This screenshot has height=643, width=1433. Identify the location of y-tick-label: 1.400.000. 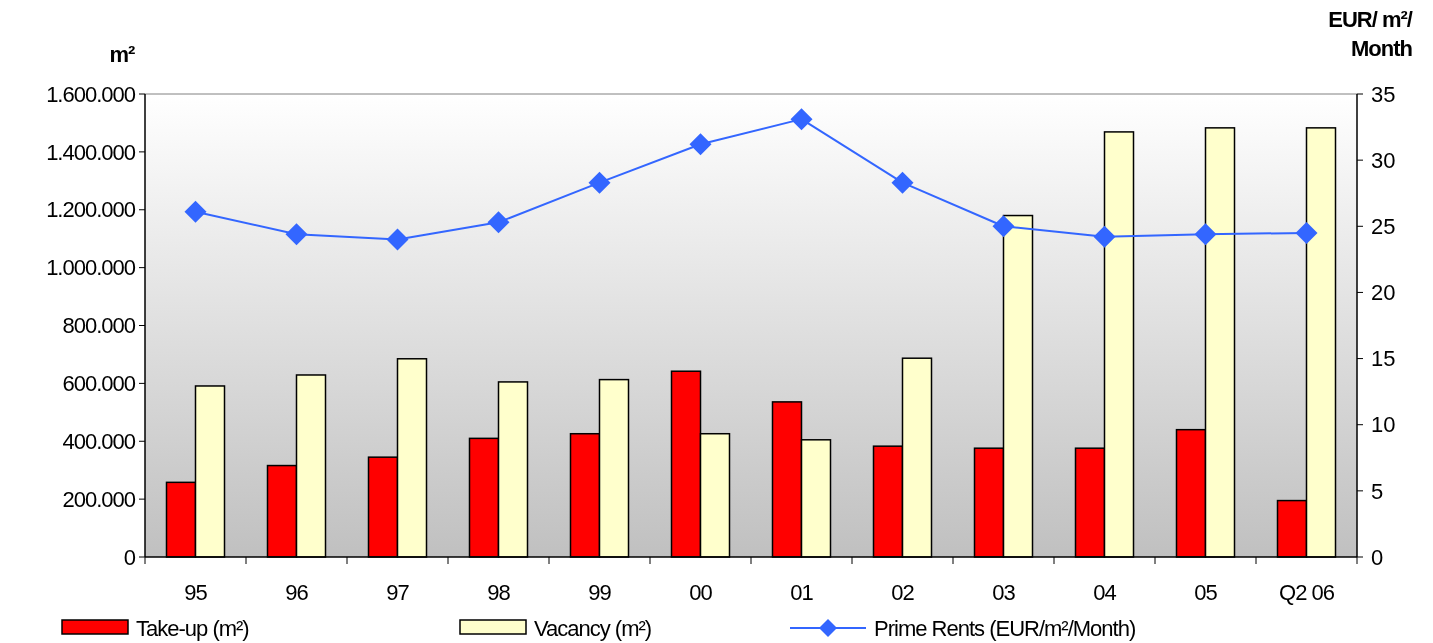
(91, 152).